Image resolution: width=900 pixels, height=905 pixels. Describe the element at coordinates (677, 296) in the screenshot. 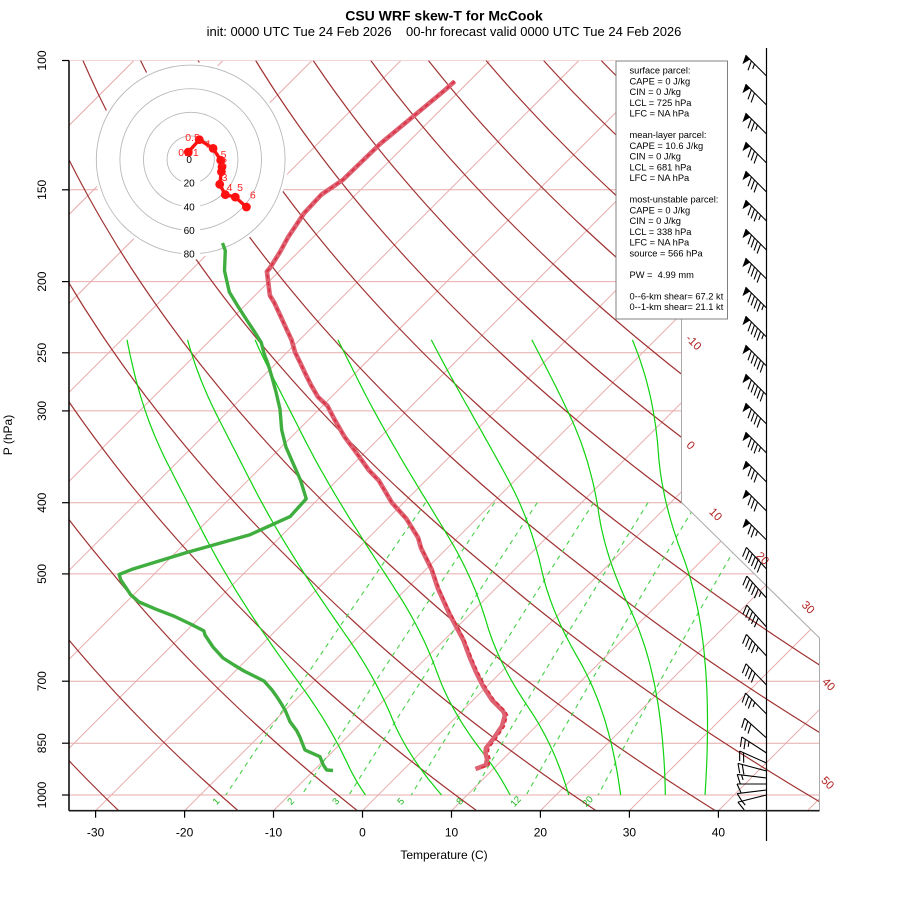

I see `svg-text: 0--6-km shear= 67.2 kt` at that location.